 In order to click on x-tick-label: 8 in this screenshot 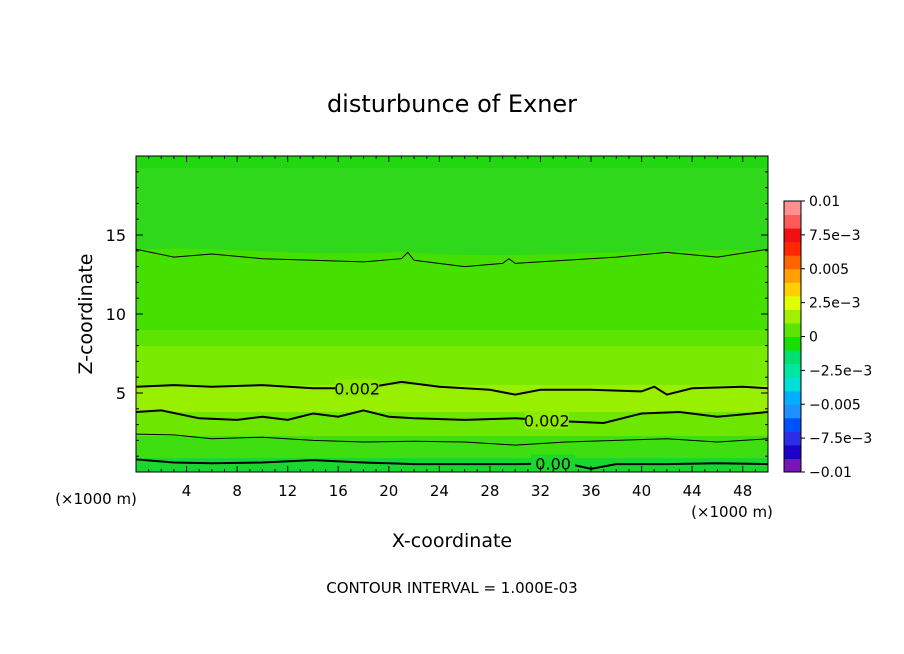, I will do `click(237, 491)`.